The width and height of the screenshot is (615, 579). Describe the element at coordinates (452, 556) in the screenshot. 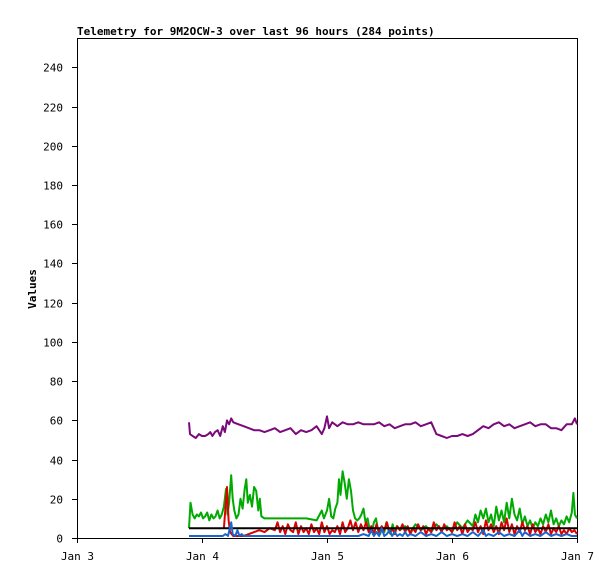

I see `x-tick-label: Jan 6` at that location.